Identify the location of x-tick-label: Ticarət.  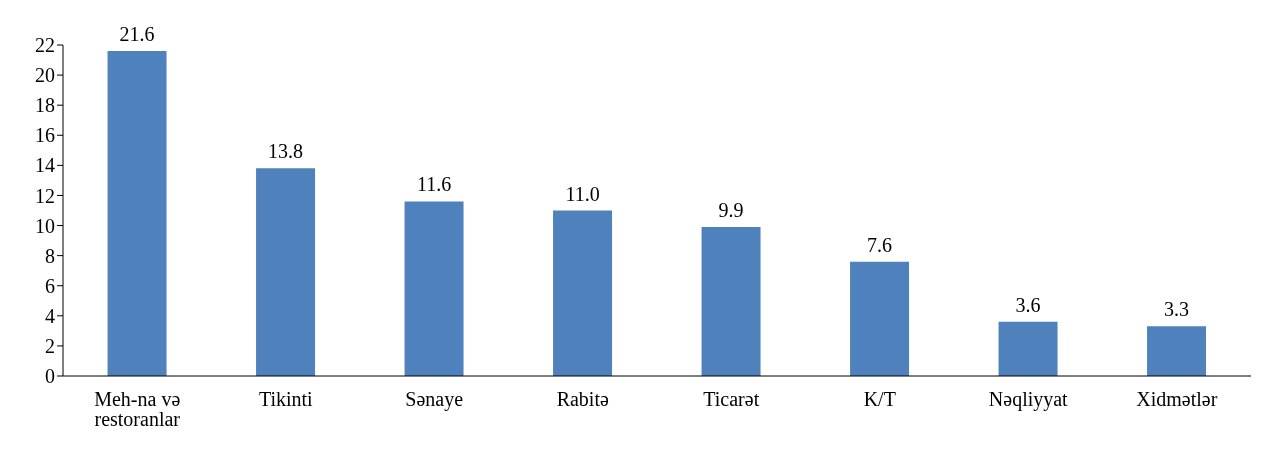
(731, 399).